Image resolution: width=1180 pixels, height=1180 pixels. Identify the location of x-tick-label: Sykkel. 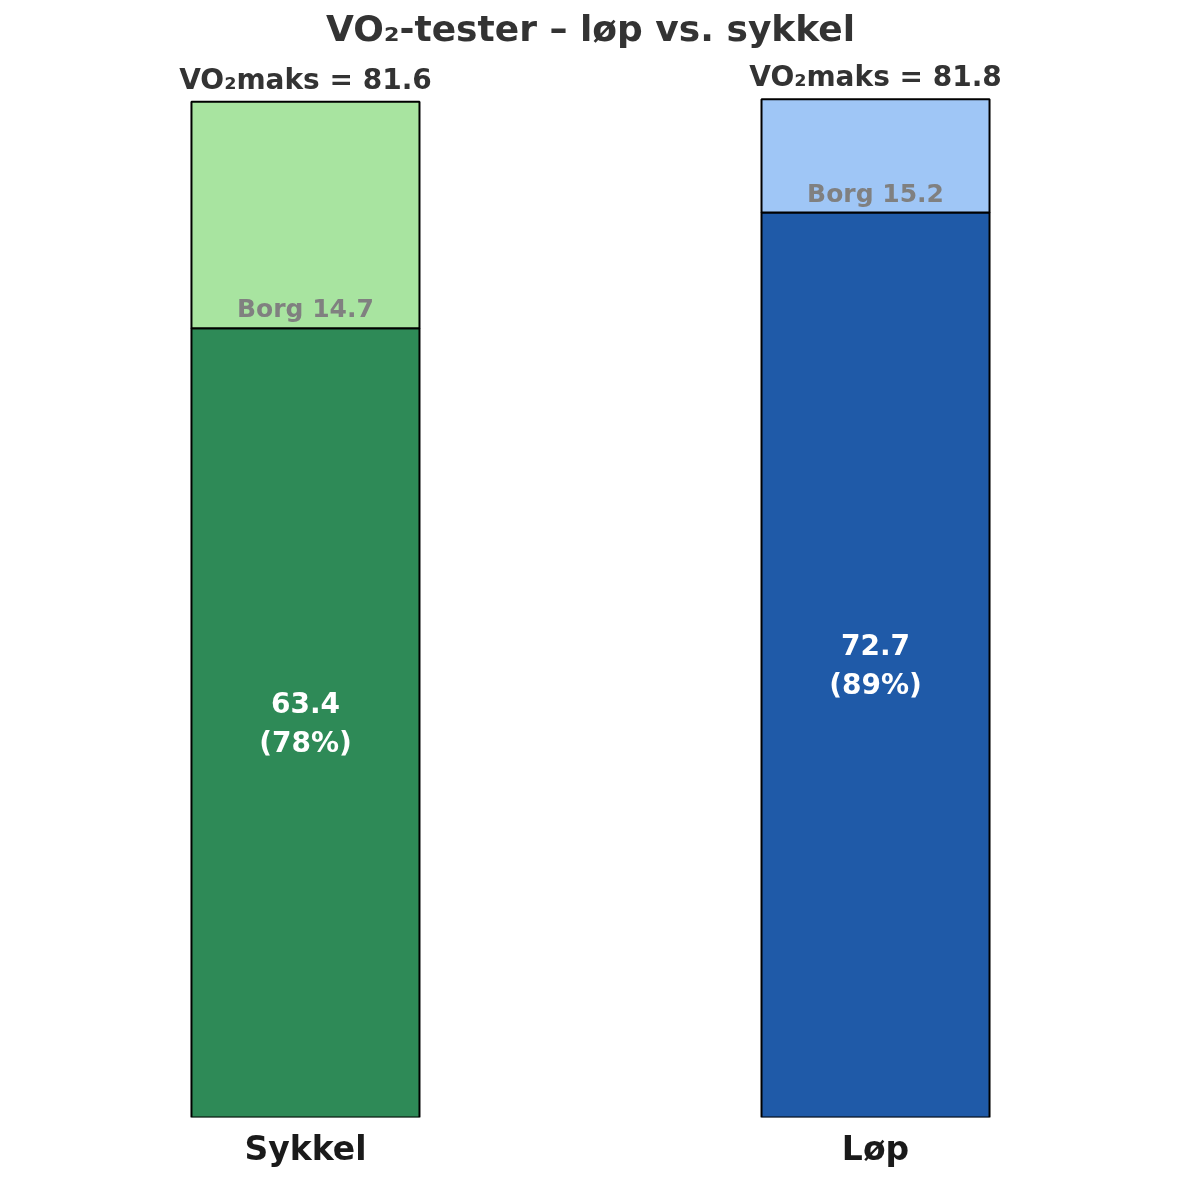
(305, 1148).